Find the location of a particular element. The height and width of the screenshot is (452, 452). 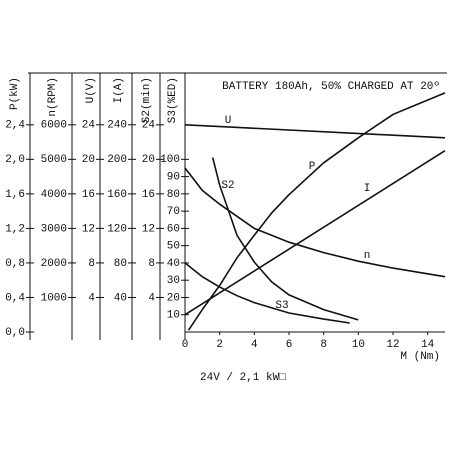

y-tick-label: 2,0 is located at coordinates (15, 160).